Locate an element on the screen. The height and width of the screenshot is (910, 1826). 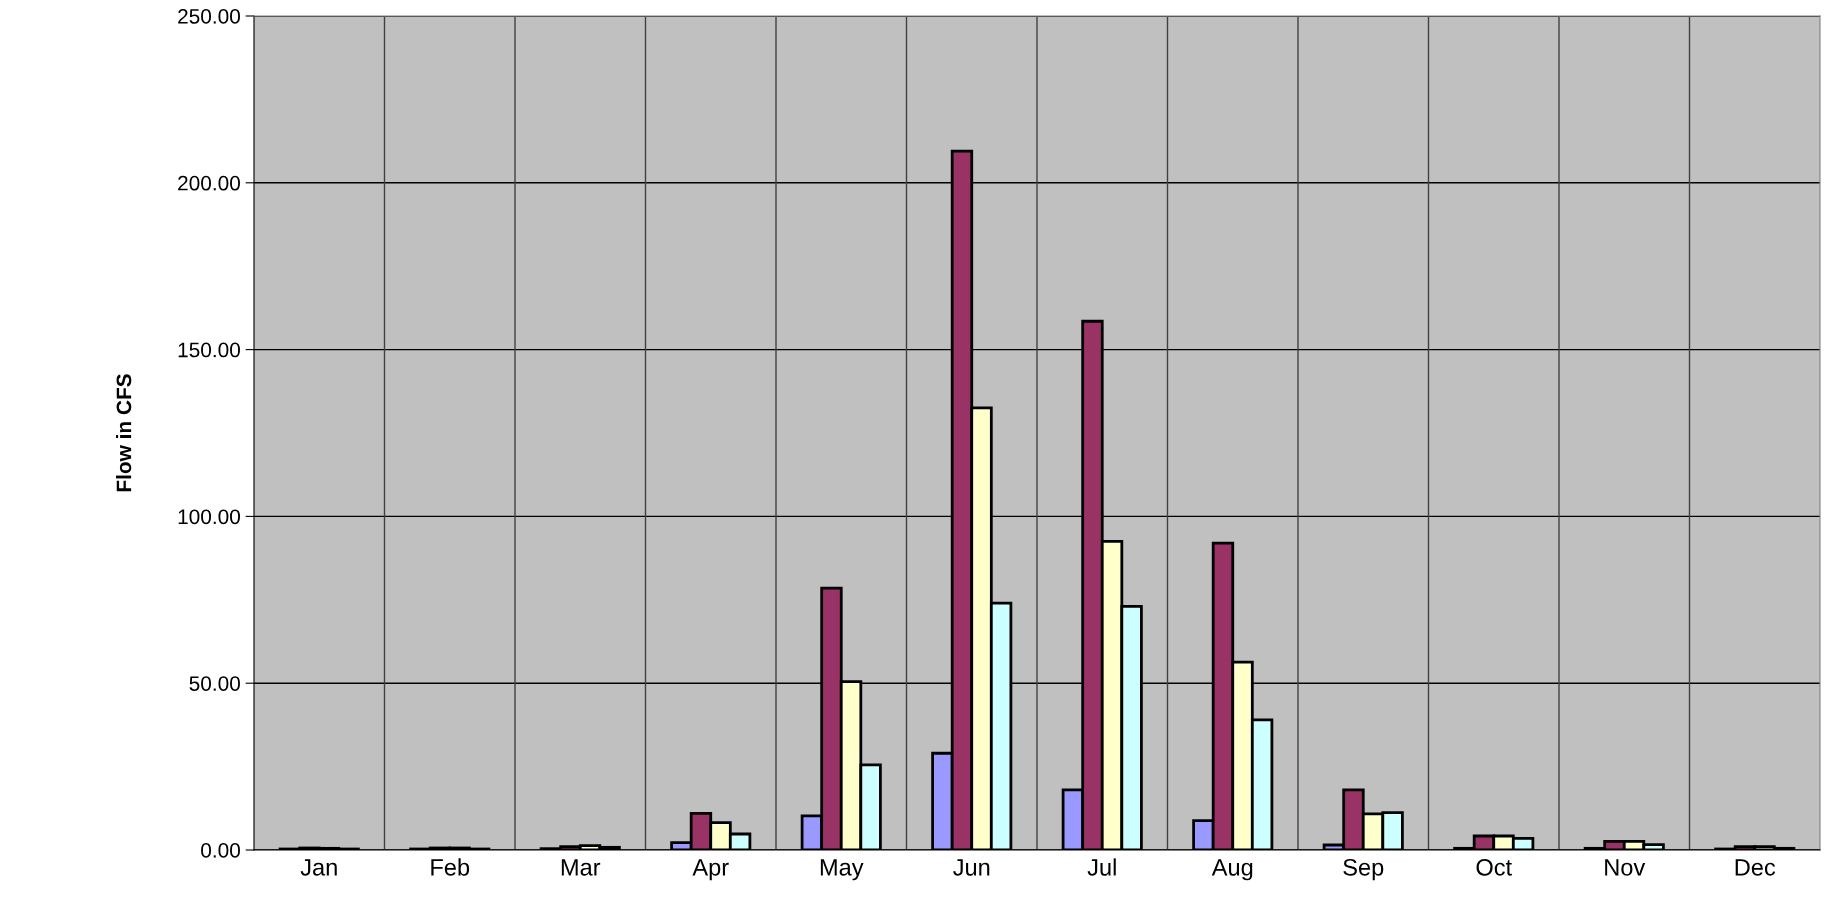
x-tick-label: May is located at coordinates (842, 870).